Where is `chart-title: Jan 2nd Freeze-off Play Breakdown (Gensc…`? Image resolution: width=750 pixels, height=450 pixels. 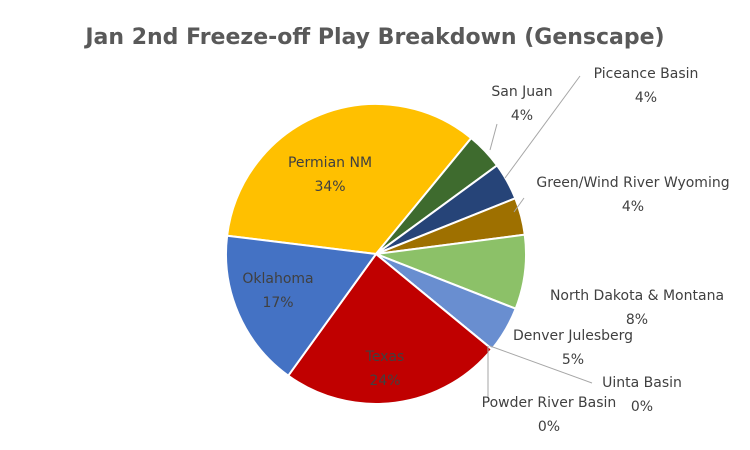 chart-title: Jan 2nd Freeze-off Play Breakdown (Gensc… is located at coordinates (373, 37).